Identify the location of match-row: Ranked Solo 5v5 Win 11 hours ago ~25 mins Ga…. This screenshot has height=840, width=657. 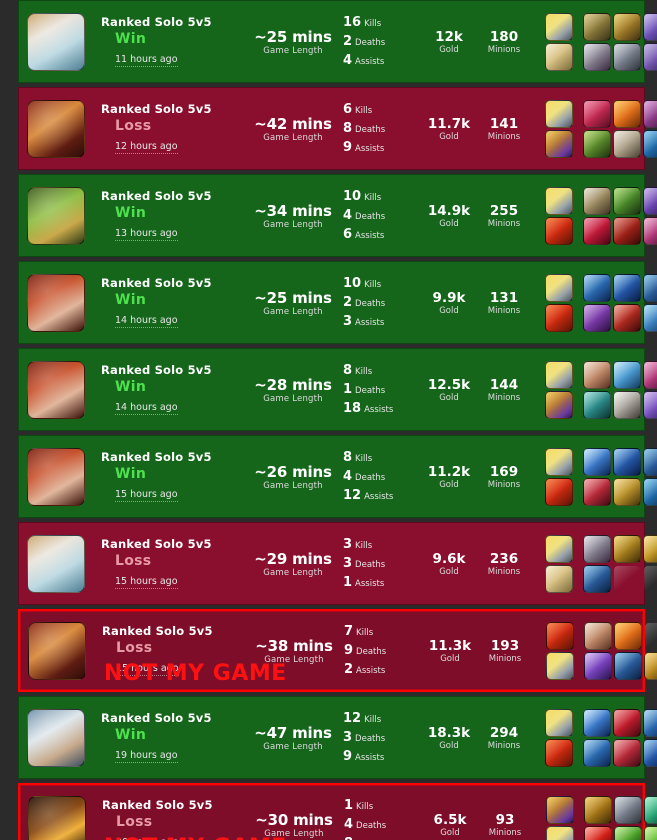
(337, 41).